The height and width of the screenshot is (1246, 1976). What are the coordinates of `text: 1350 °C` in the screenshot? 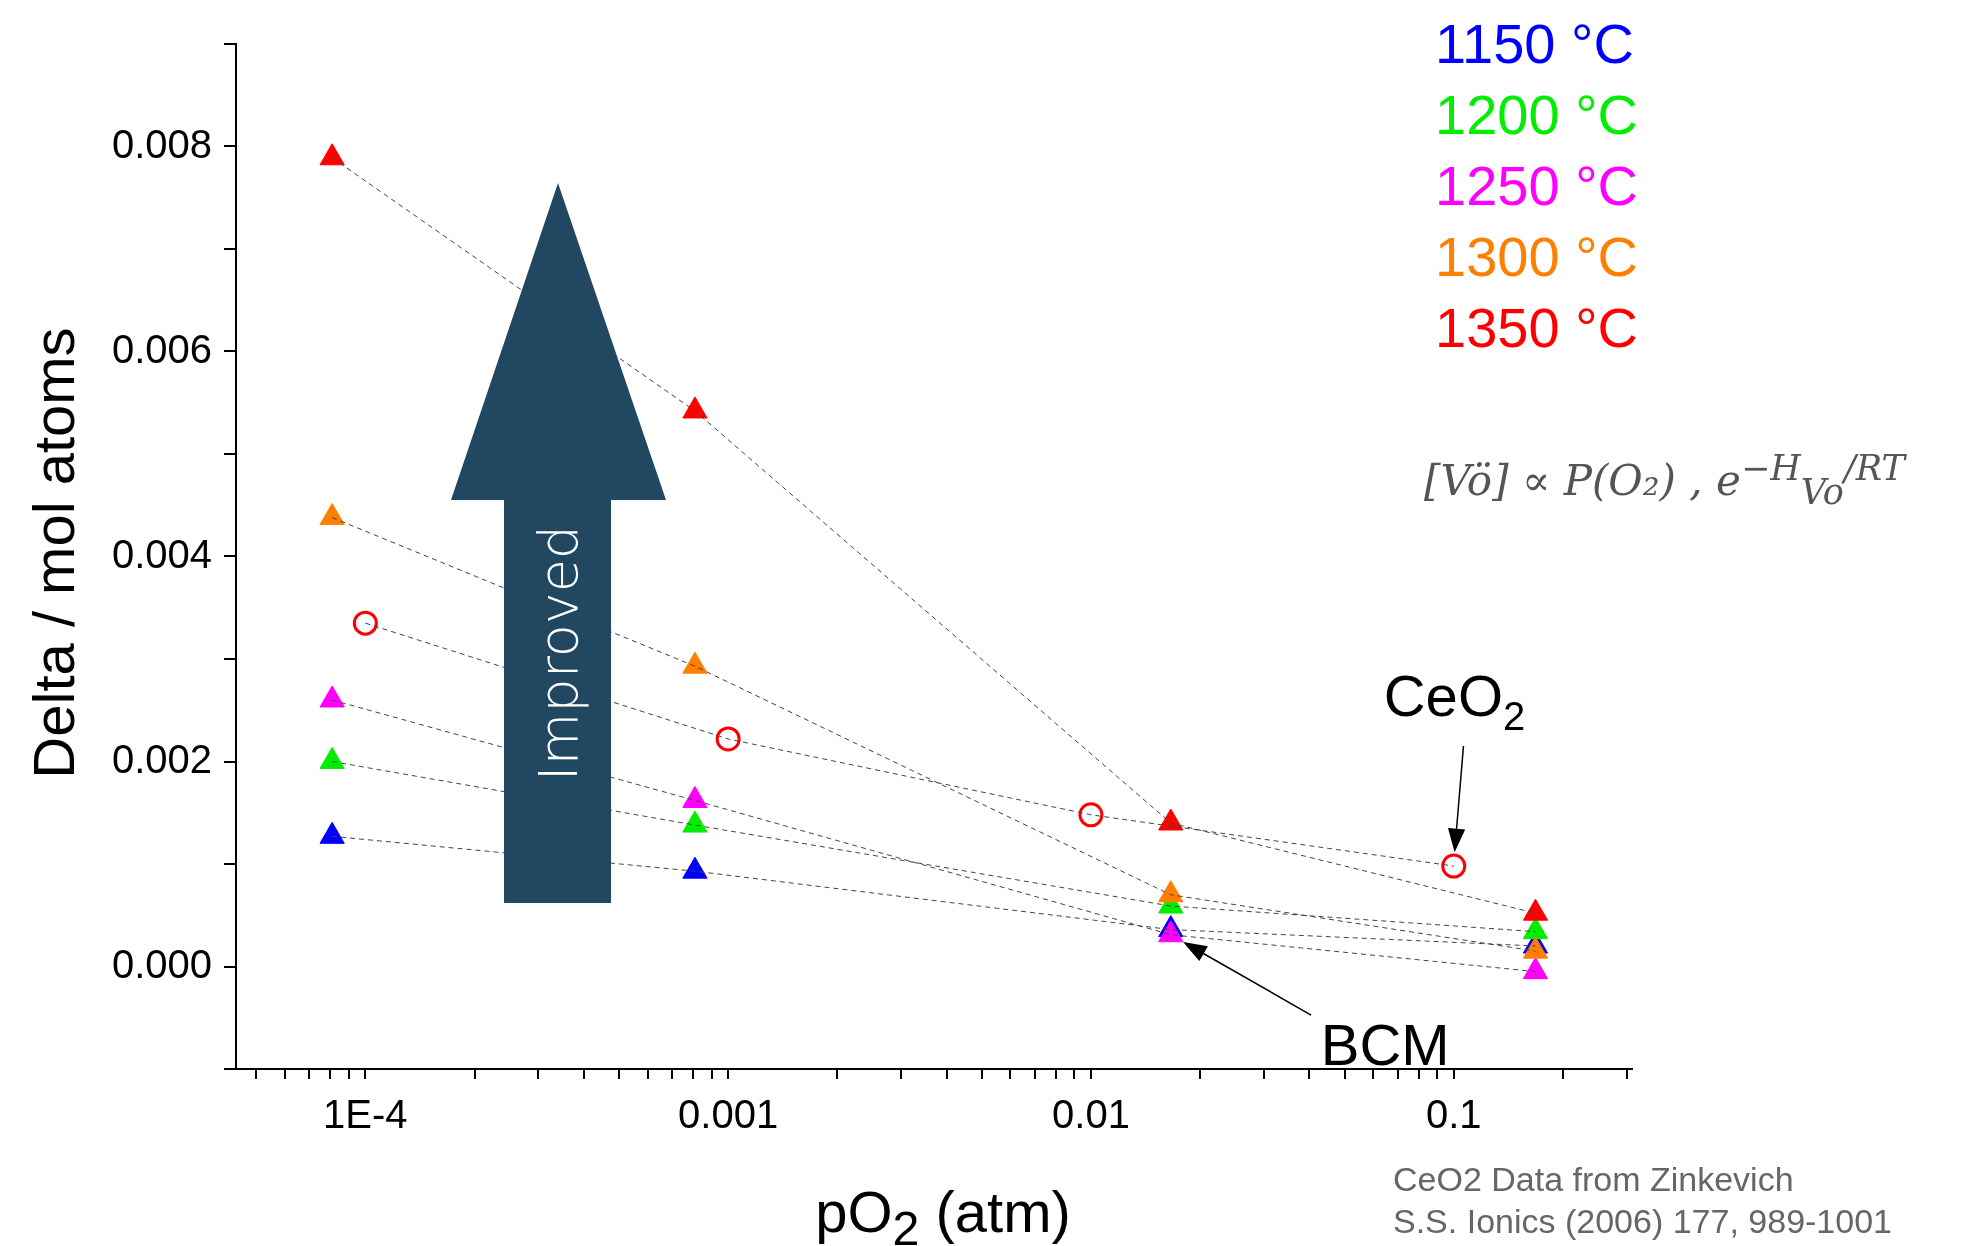 It's located at (1536, 328).